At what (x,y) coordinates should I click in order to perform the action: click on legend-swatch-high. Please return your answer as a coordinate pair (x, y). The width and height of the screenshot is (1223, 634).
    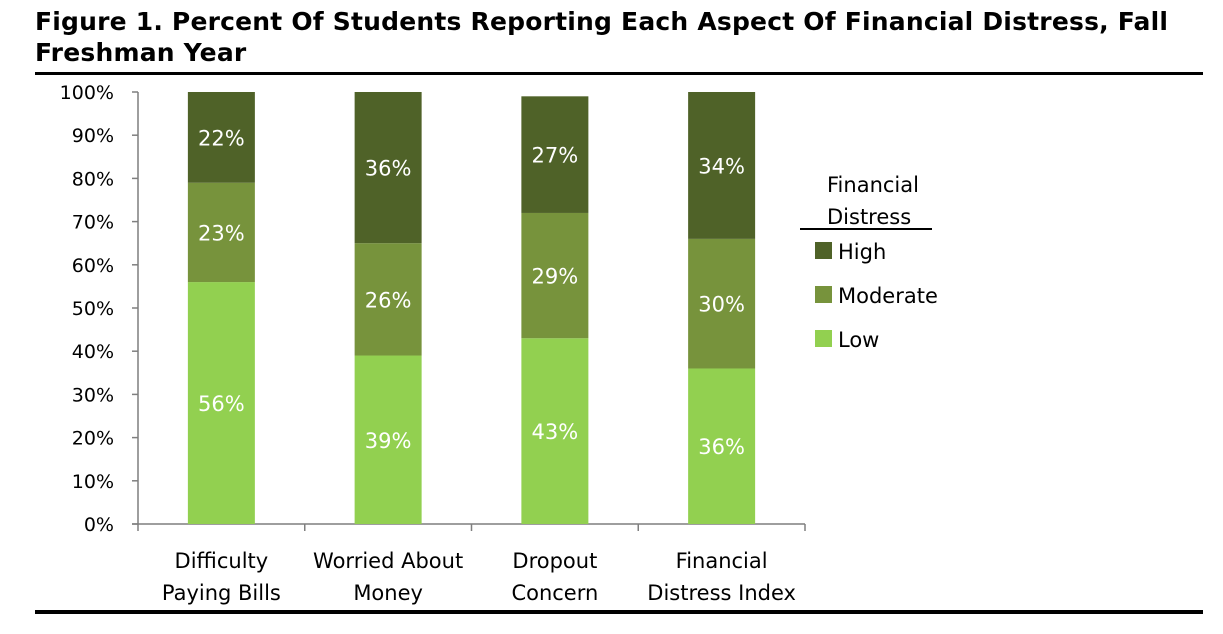
    Looking at the image, I should click on (823, 250).